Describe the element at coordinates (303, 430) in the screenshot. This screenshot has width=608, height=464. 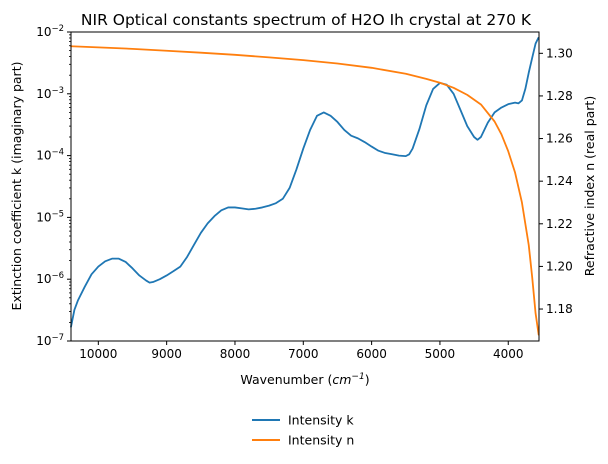
I see `legend: Intensity k Intensity n` at that location.